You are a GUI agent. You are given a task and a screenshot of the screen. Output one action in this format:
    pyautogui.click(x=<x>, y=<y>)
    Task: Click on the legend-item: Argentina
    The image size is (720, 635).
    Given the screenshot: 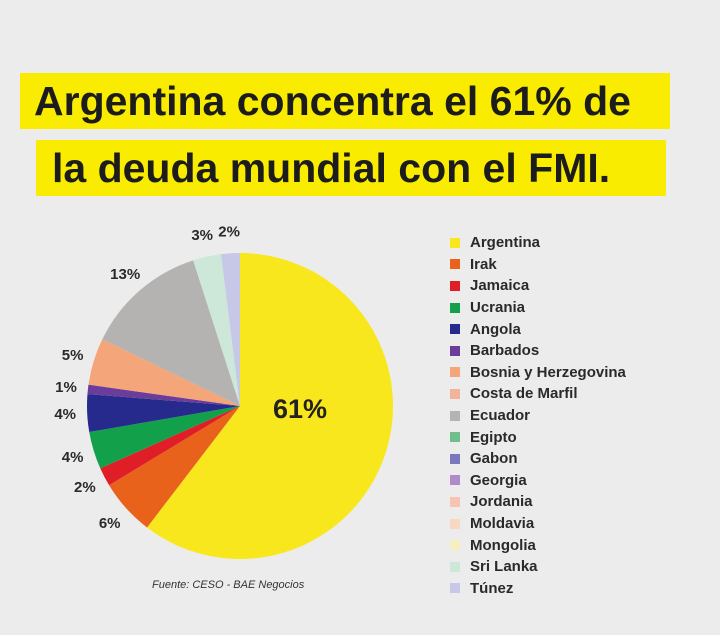 What is the action you would take?
    pyautogui.click(x=538, y=243)
    